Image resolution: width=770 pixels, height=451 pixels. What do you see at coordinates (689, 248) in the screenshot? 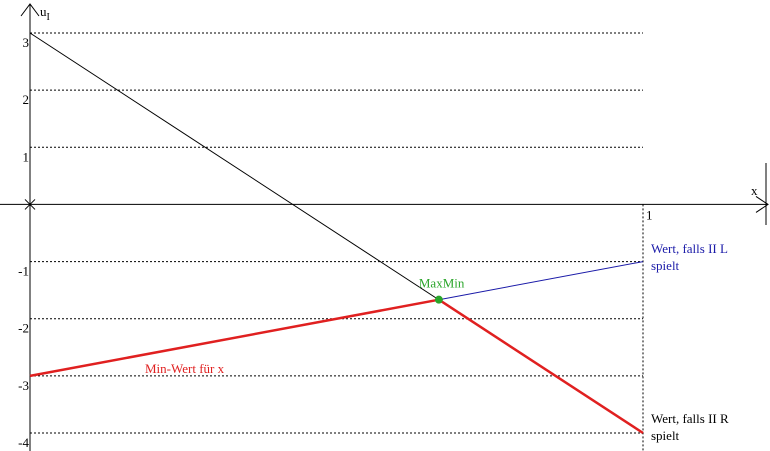
I see `annotation-line: Wert, falls II L` at bounding box center [689, 248].